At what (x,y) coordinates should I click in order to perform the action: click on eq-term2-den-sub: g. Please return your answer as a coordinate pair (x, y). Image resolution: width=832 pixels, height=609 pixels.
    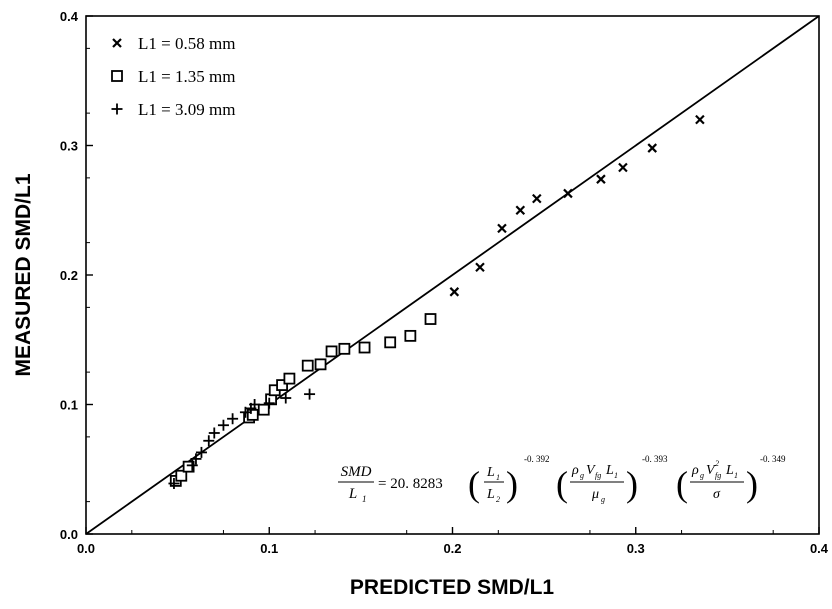
    Looking at the image, I should click on (603, 499).